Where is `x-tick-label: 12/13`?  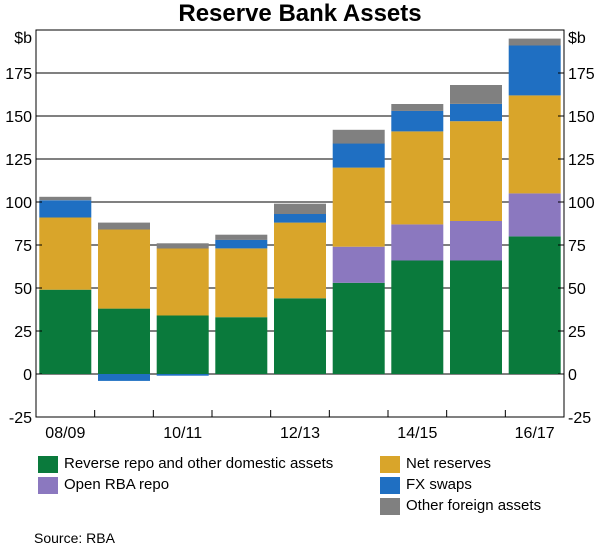
x-tick-label: 12/13 is located at coordinates (300, 433).